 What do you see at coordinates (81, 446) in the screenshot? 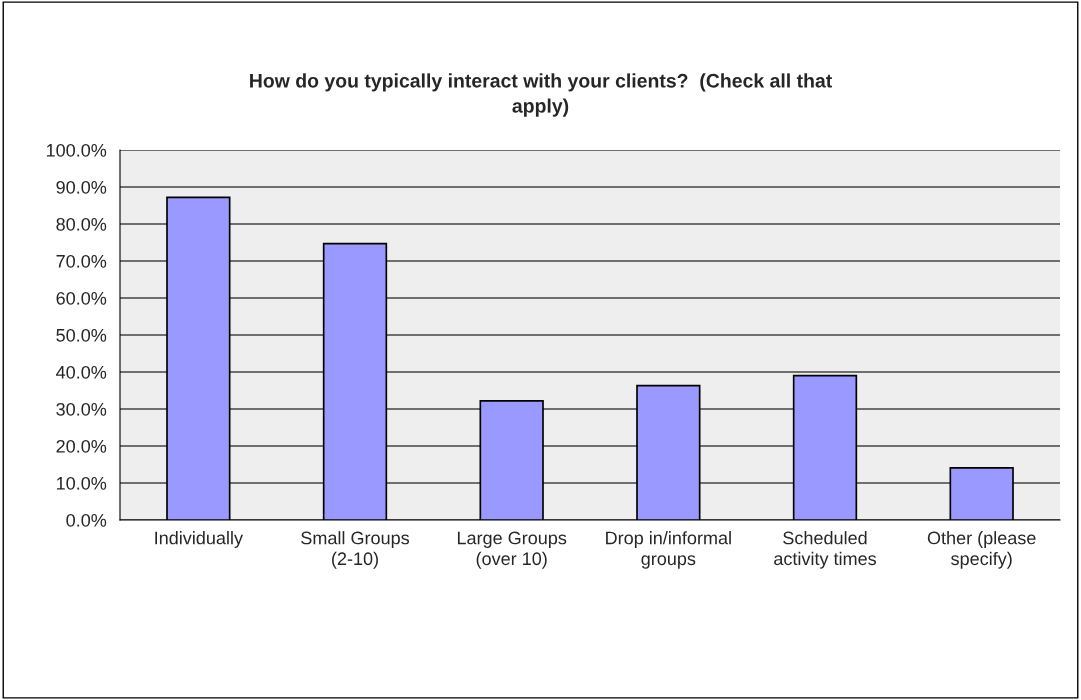
I see `y-tick-label: 20.0%` at bounding box center [81, 446].